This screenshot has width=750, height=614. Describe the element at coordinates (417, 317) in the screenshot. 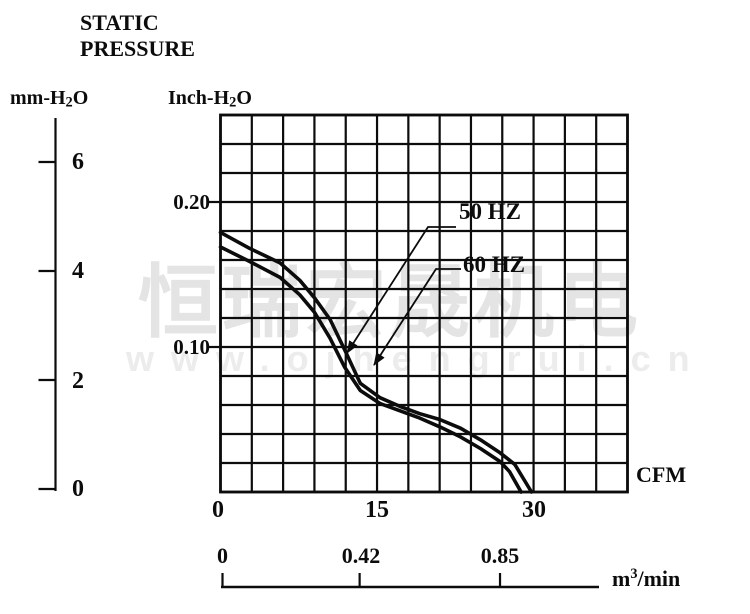

I see `leader-60hz` at that location.